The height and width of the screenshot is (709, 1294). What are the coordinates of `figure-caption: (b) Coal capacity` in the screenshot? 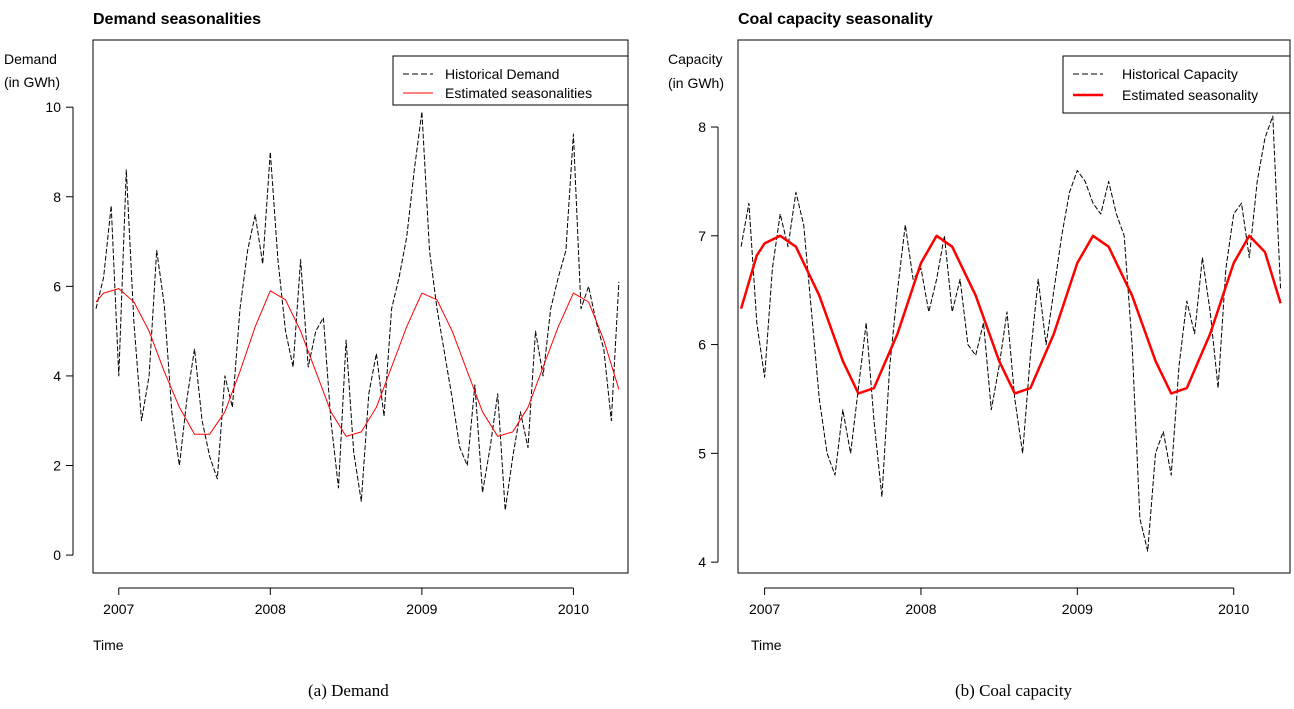 It's located at (1014, 690).